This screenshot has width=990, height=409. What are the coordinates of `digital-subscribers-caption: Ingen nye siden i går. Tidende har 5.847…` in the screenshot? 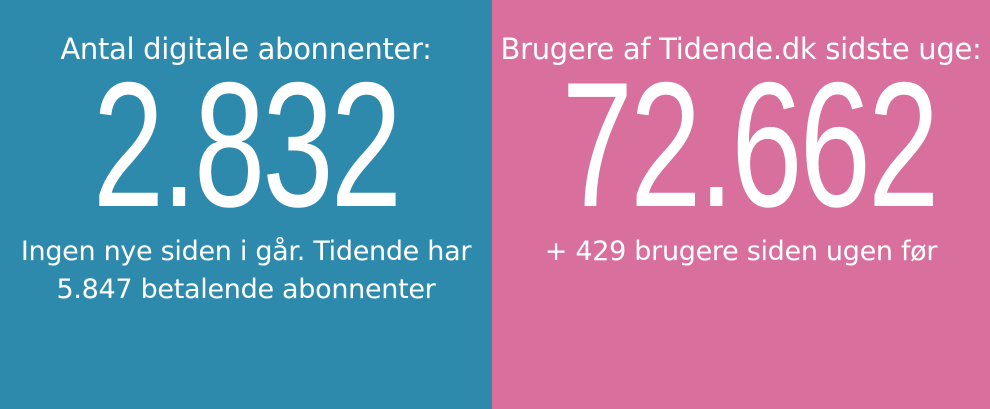 It's located at (246, 271).